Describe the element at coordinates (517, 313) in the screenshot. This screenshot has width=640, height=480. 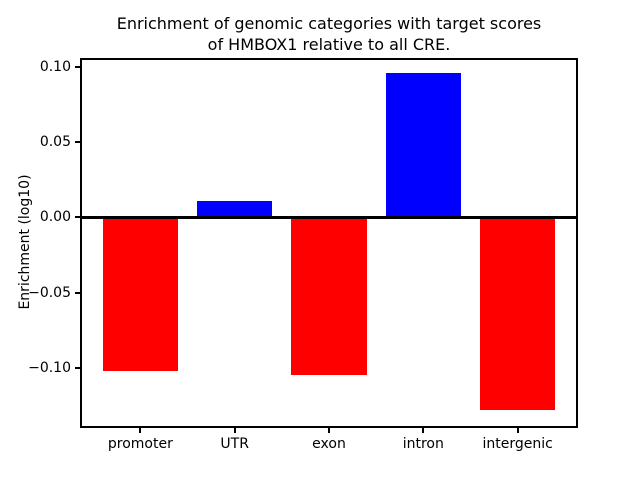
I see `bar-intergenic` at that location.